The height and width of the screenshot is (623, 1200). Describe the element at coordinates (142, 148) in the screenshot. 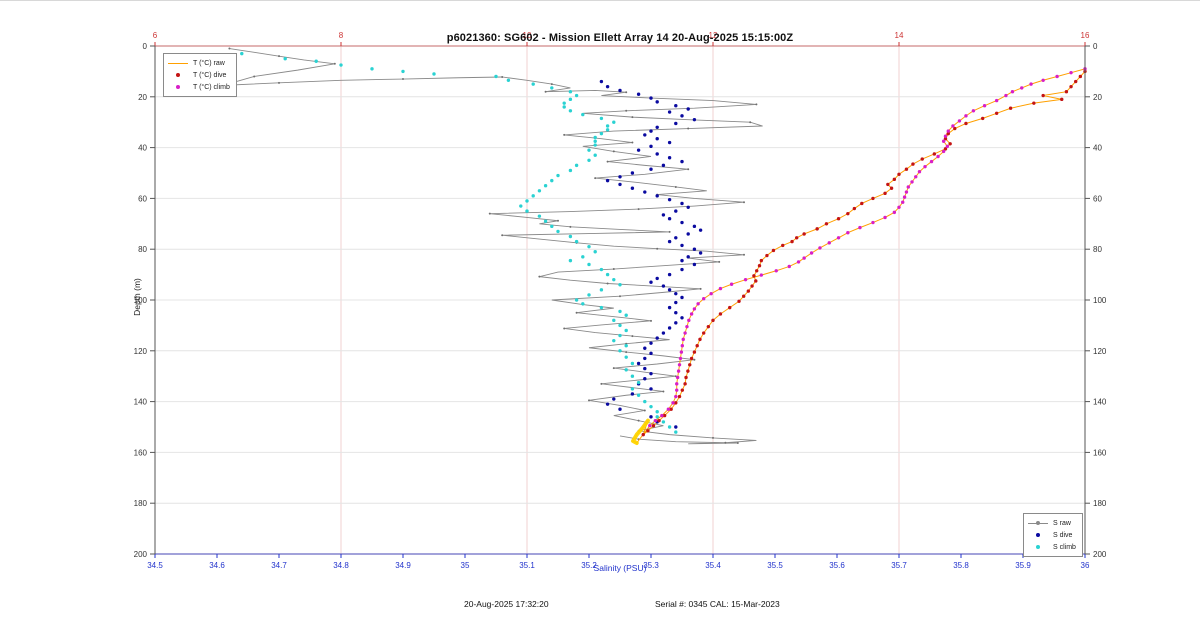

I see `depth-tick-label-left: 40` at that location.